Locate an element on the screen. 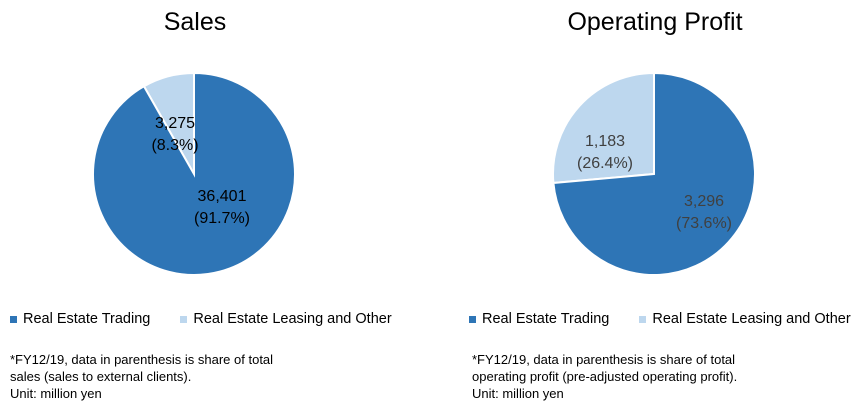 The image size is (854, 419). profit-pie-slice-trading is located at coordinates (654, 173).